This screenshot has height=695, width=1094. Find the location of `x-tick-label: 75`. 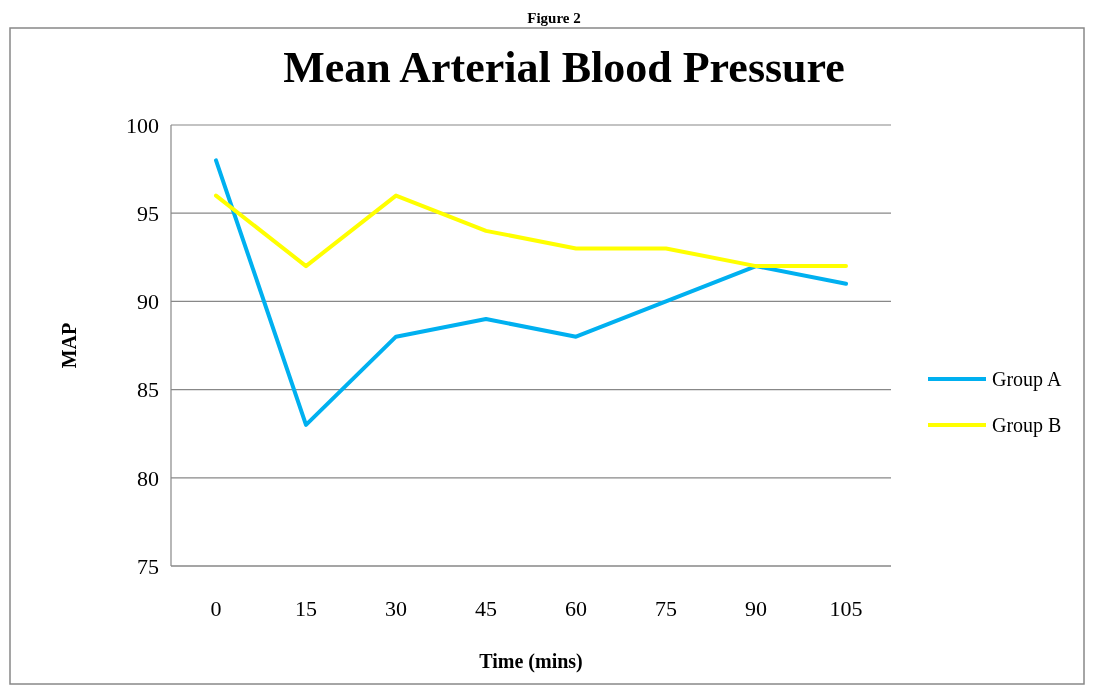

x-tick-label: 75 is located at coordinates (666, 608).